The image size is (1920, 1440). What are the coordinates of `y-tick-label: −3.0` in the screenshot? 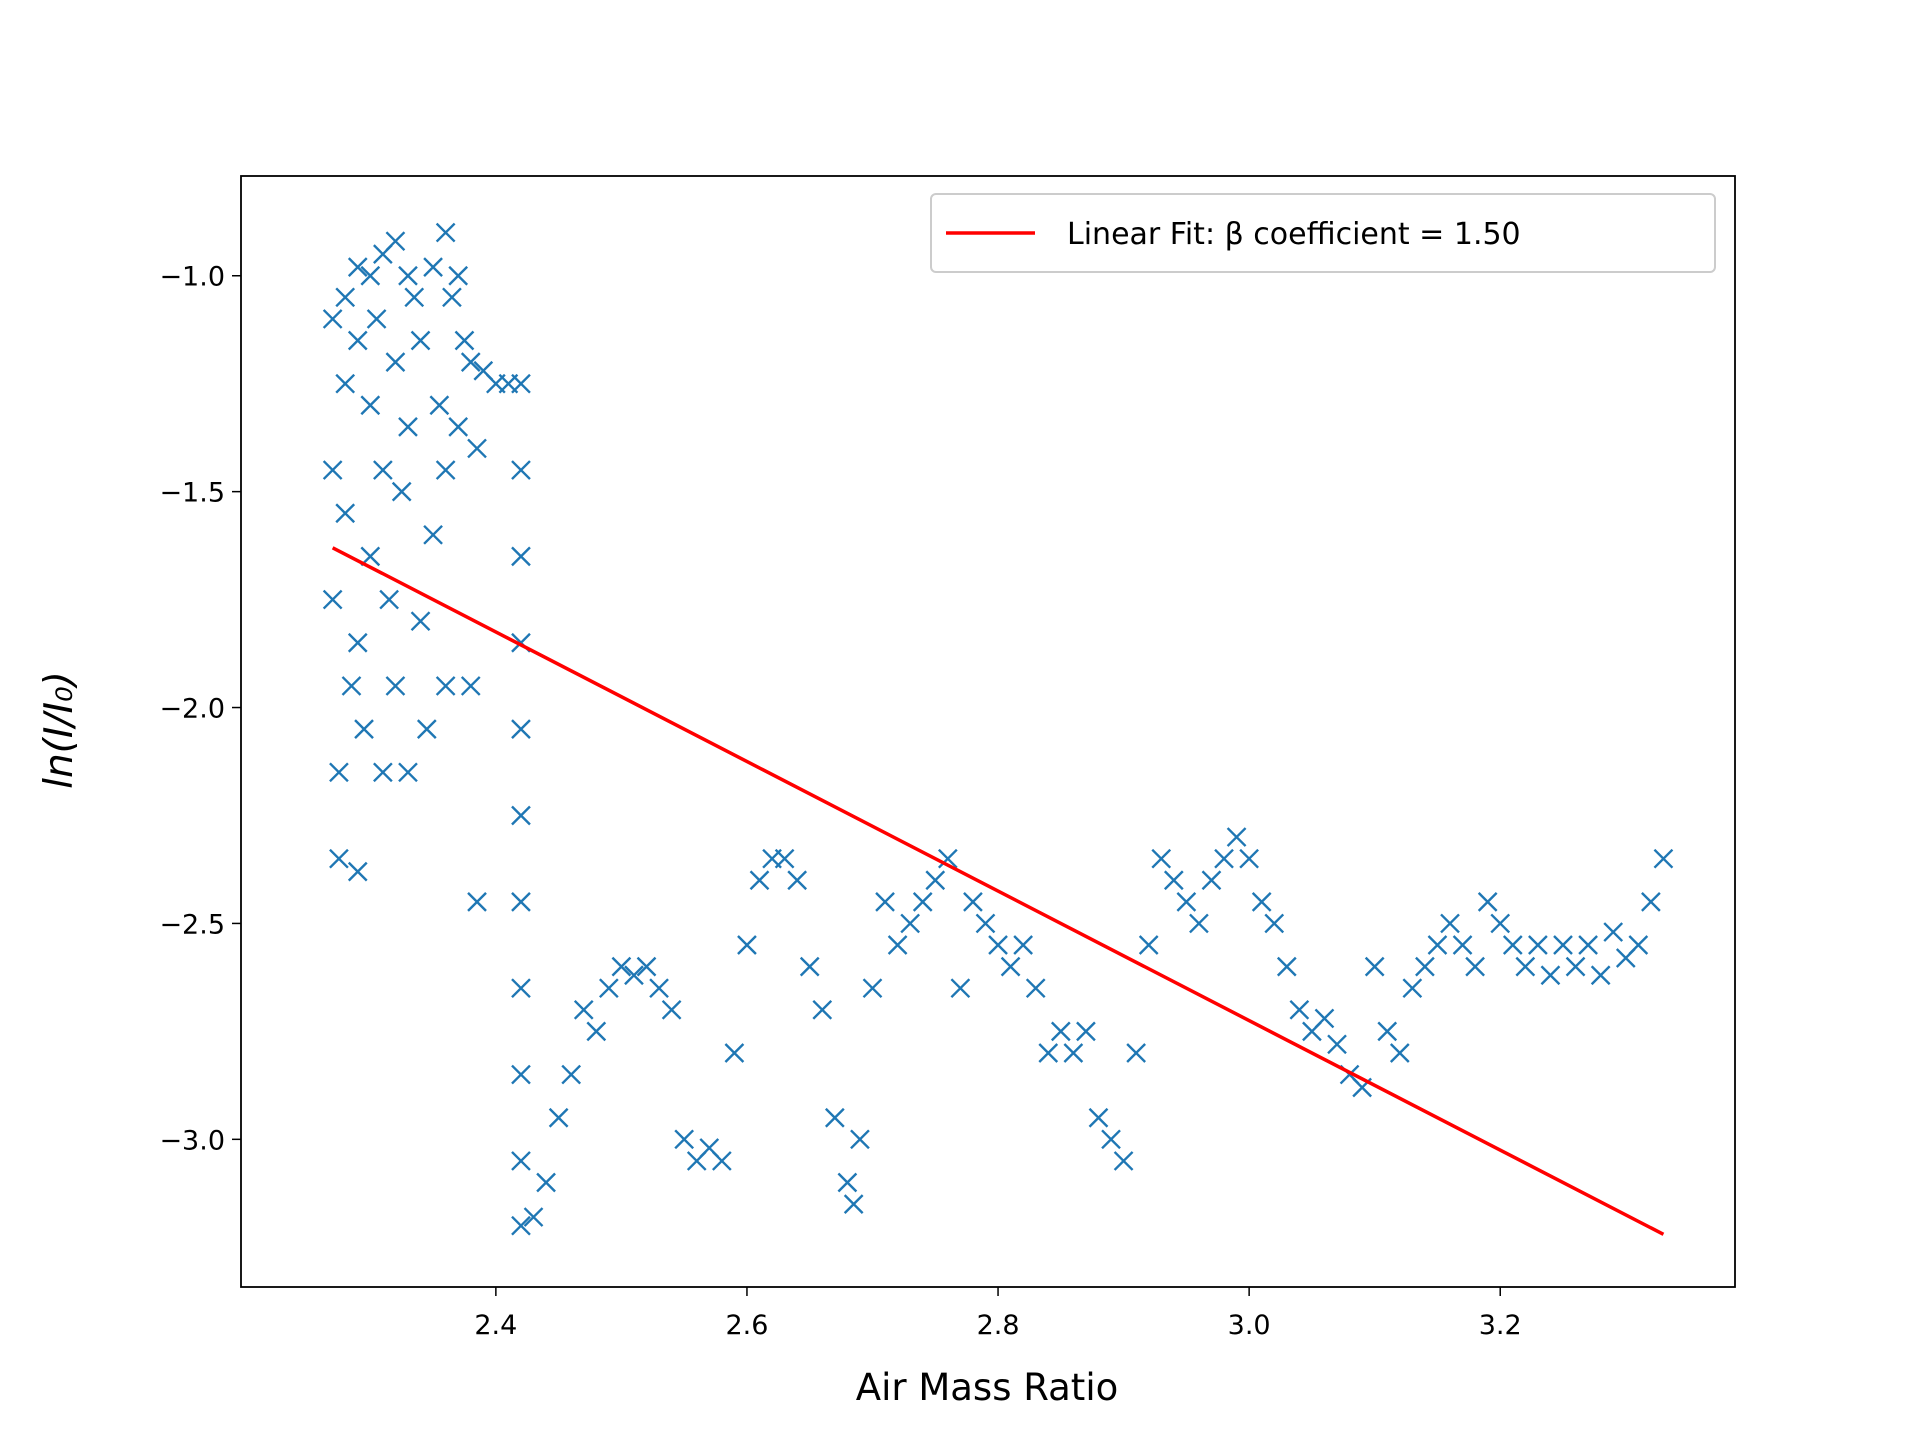 It's located at (192, 1140).